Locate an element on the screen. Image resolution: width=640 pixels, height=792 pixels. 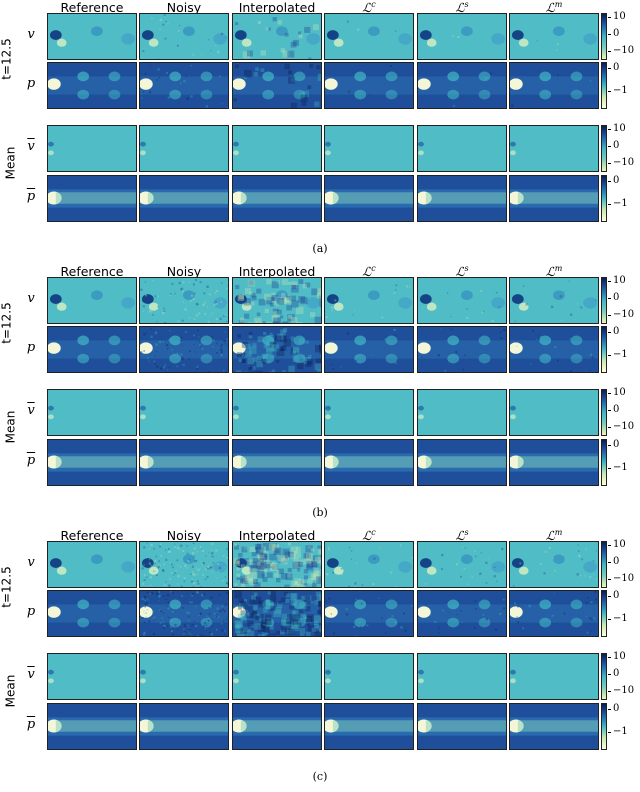
column-header: ℒs is located at coordinates (462, 7).